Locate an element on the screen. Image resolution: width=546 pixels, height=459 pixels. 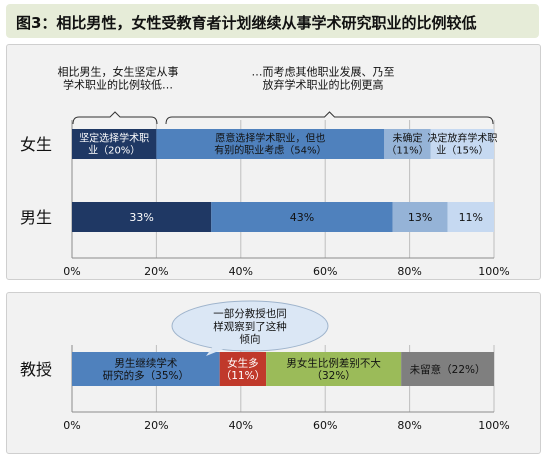
data-label: 决定放弃学术职业（15%） is located at coordinates (462, 144).